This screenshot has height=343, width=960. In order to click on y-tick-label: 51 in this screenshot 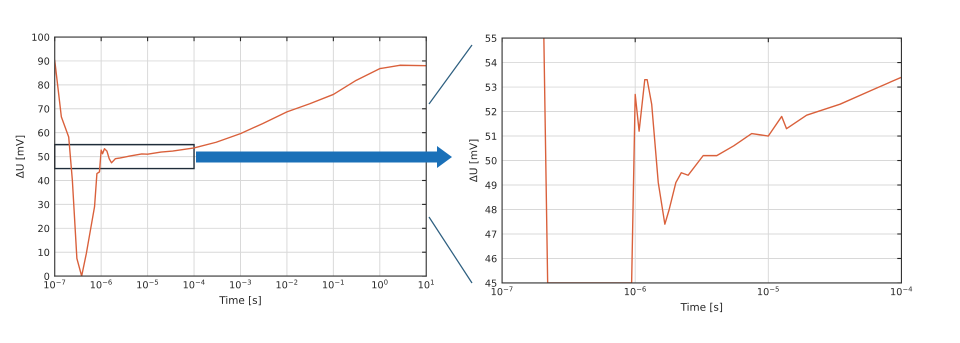, I will do `click(491, 136)`.